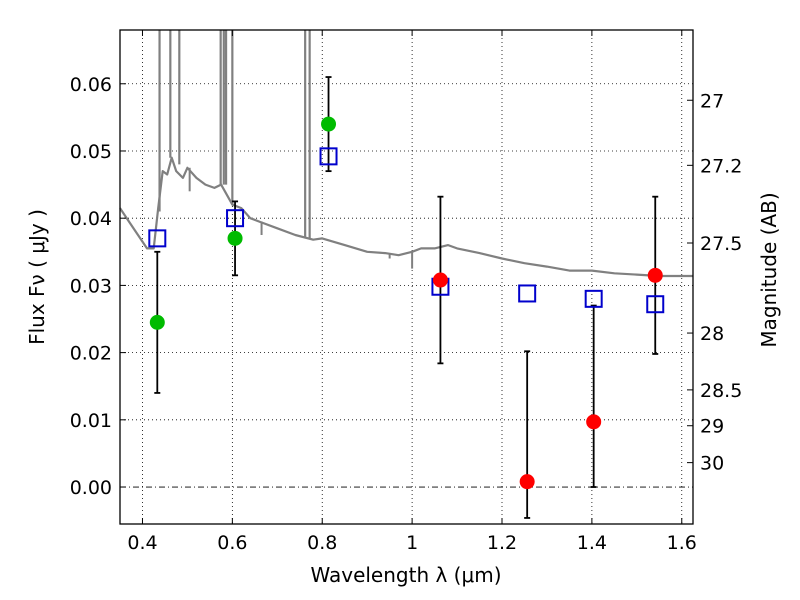 Image resolution: width=800 pixels, height=600 pixels. What do you see at coordinates (769, 269) in the screenshot?
I see `magnitude-axis-title: Magnitude (AB)` at bounding box center [769, 269].